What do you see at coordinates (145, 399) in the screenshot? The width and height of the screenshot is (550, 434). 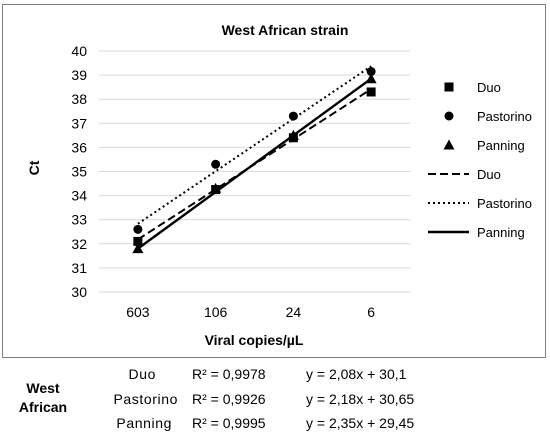 I see `equation-name-pastorino: Pastorino` at bounding box center [145, 399].